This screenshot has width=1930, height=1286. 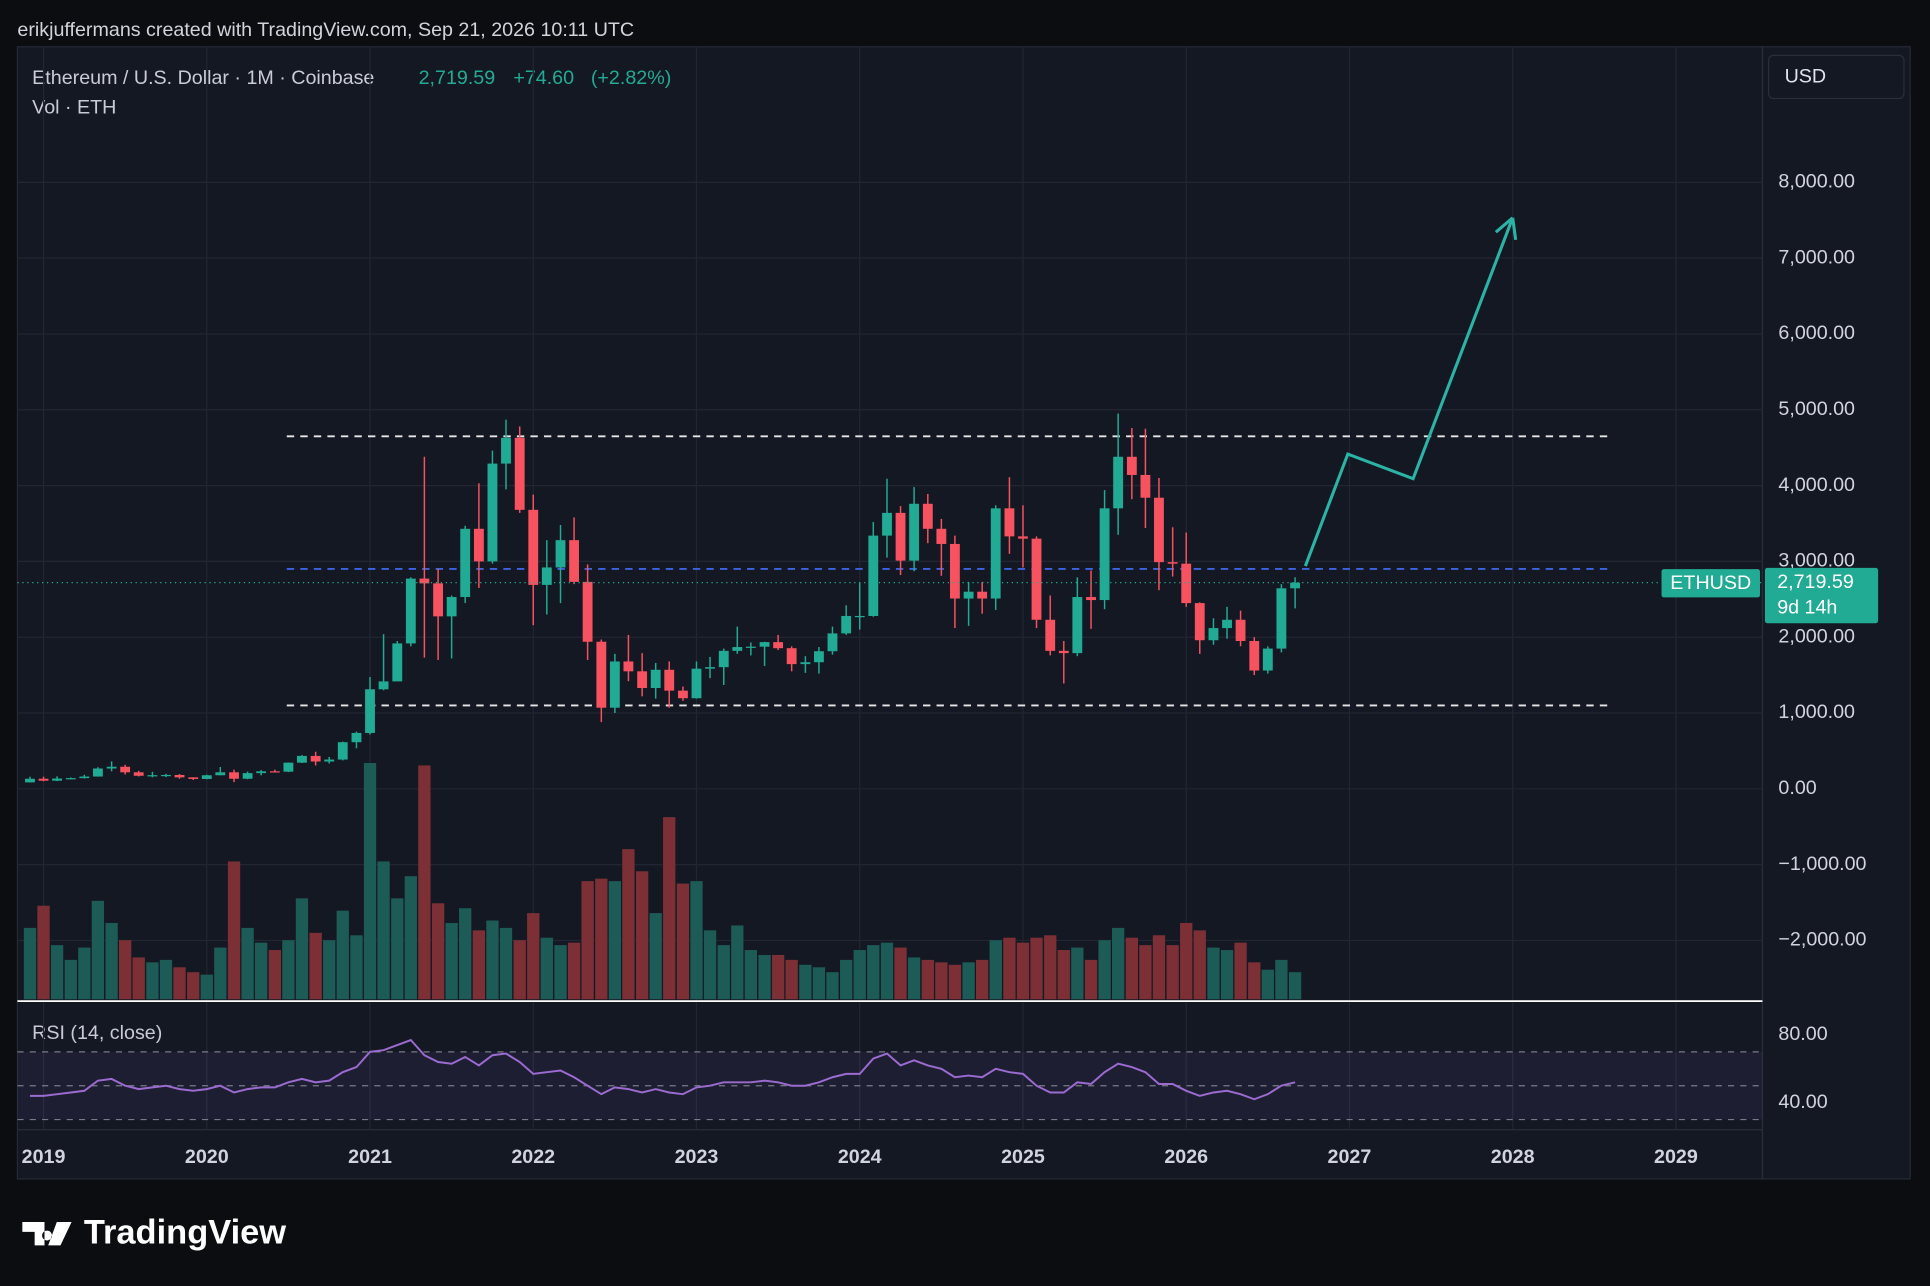 I want to click on x-tick-label: 2023, so click(x=697, y=1157).